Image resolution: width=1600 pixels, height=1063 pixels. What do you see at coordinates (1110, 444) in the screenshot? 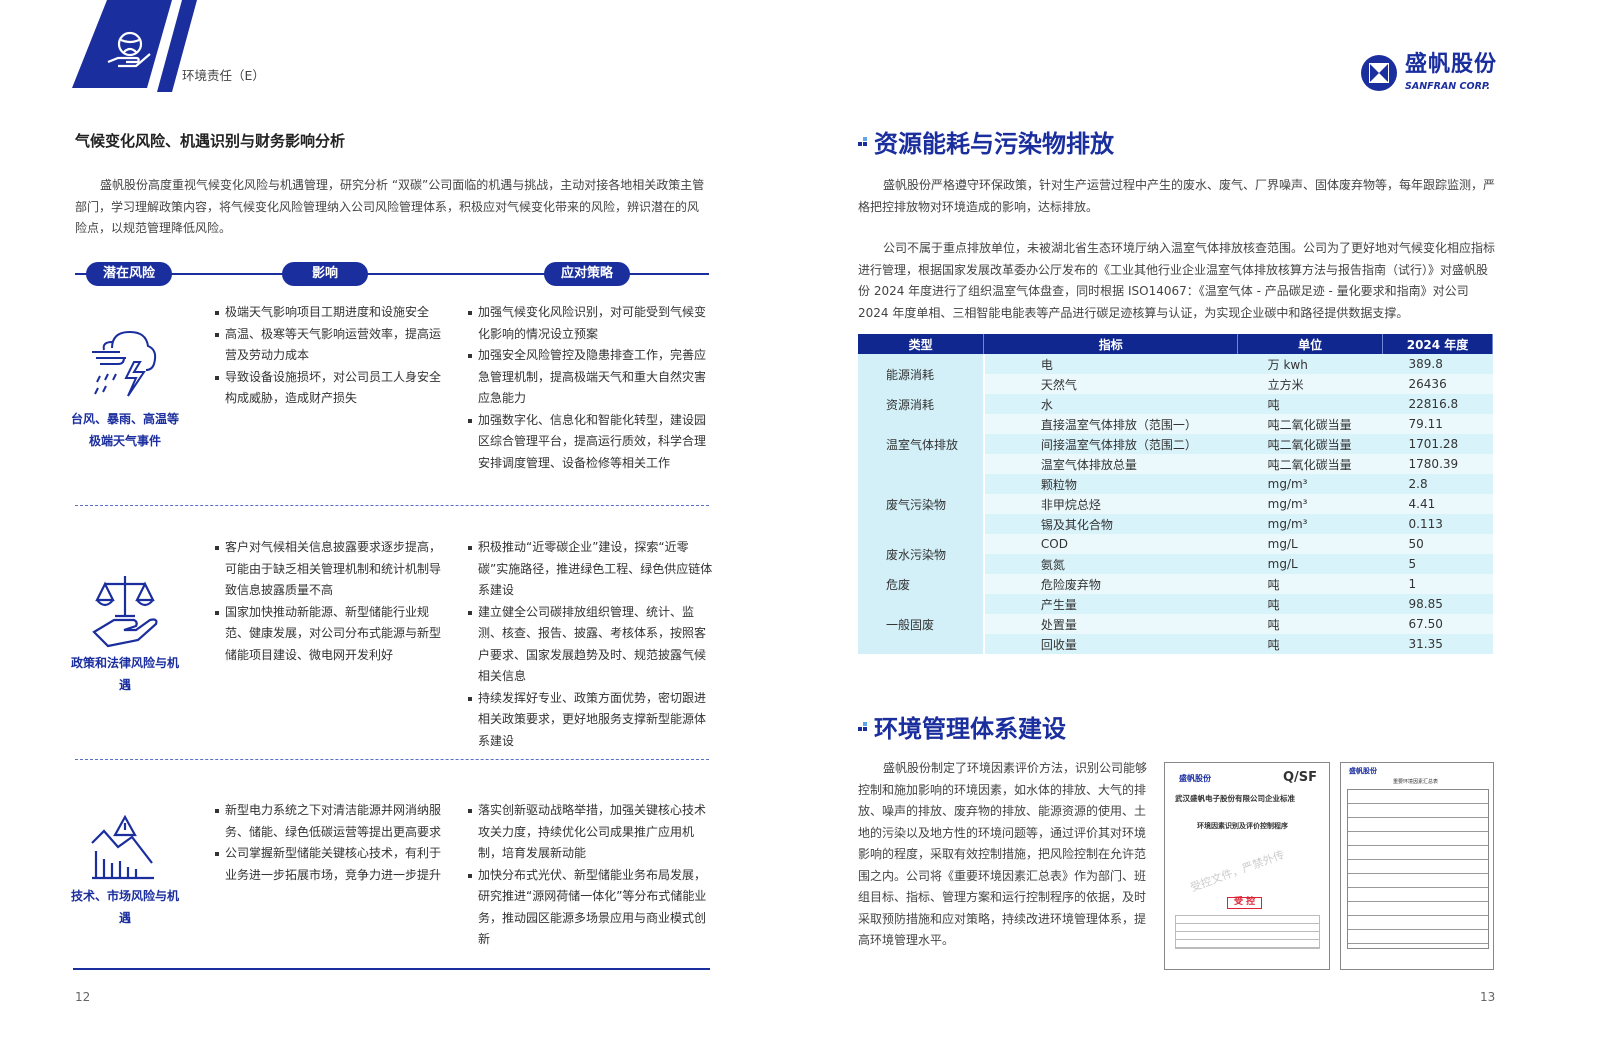
I see `cell-indicator: 间接温室气体排放（范围二）` at bounding box center [1110, 444].